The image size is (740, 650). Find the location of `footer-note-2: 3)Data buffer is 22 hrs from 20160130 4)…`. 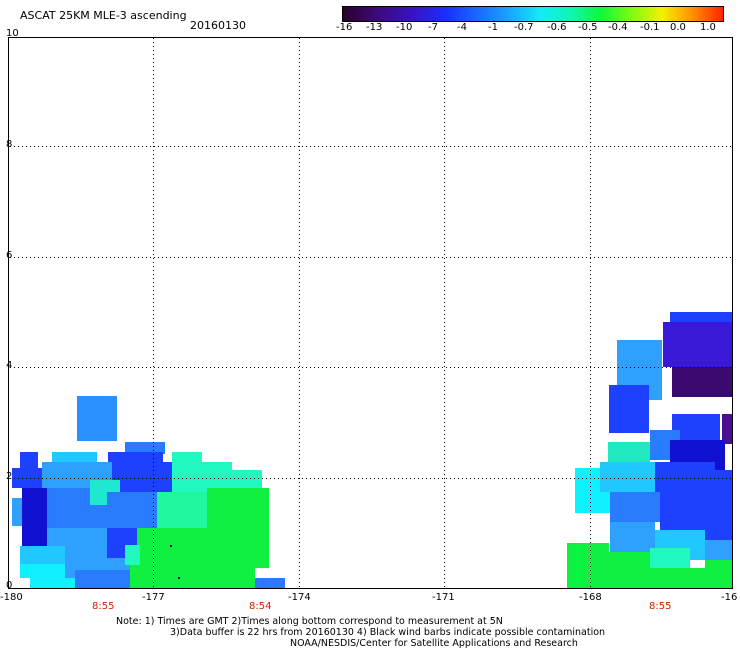

footer-note-2: 3)Data buffer is 22 hrs from 20160130 4)… is located at coordinates (388, 632).